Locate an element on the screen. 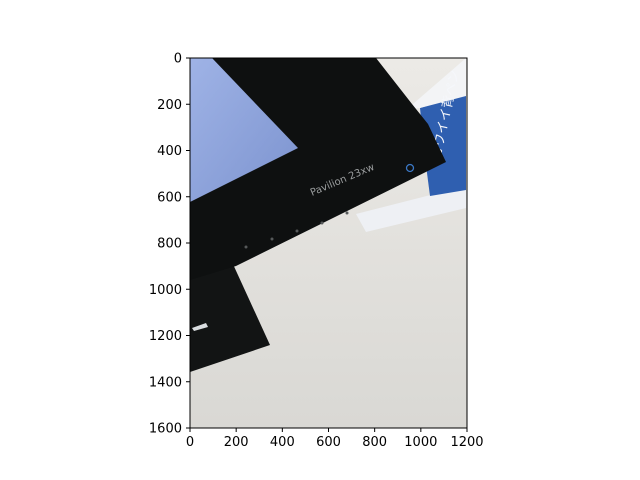  box-light-face is located at coordinates (436, 84).